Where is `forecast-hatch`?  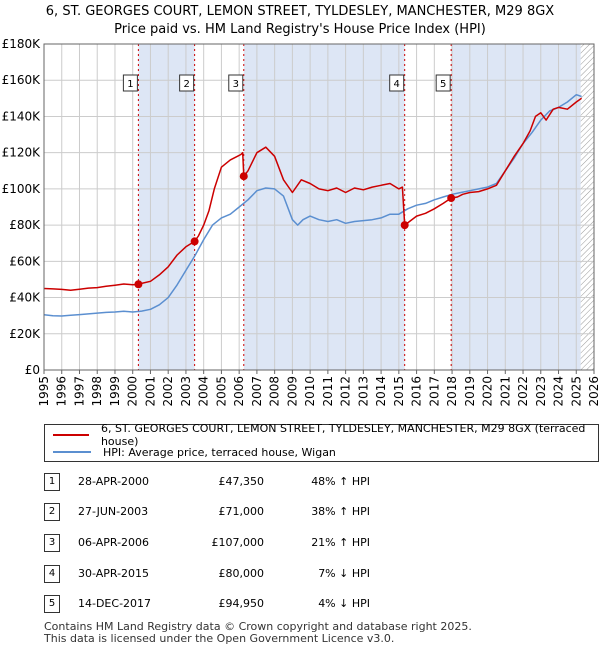
forecast-hatch is located at coordinates (587, 207).